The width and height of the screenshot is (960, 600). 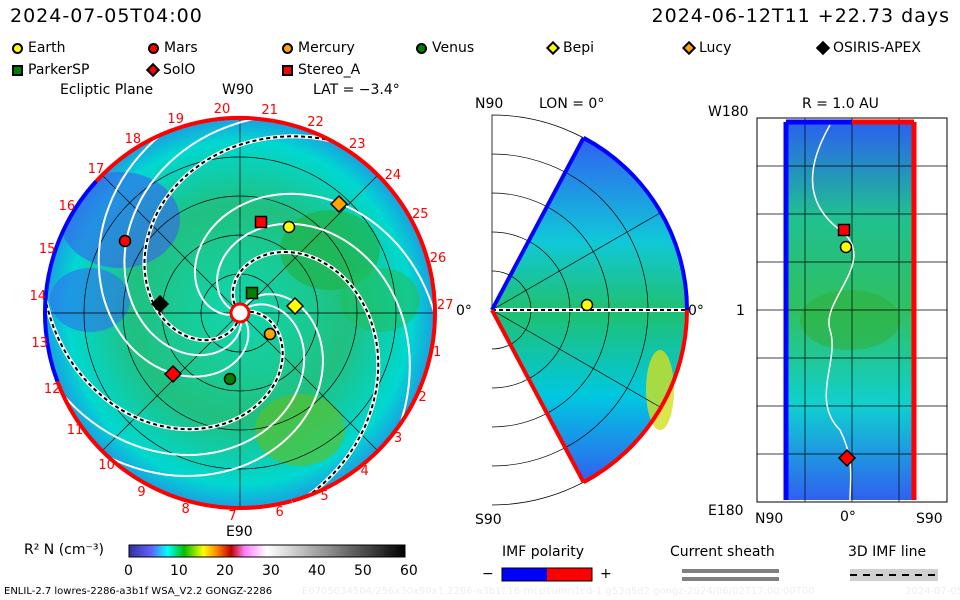 I want to click on colorbar-tick: 10, so click(x=179, y=571).